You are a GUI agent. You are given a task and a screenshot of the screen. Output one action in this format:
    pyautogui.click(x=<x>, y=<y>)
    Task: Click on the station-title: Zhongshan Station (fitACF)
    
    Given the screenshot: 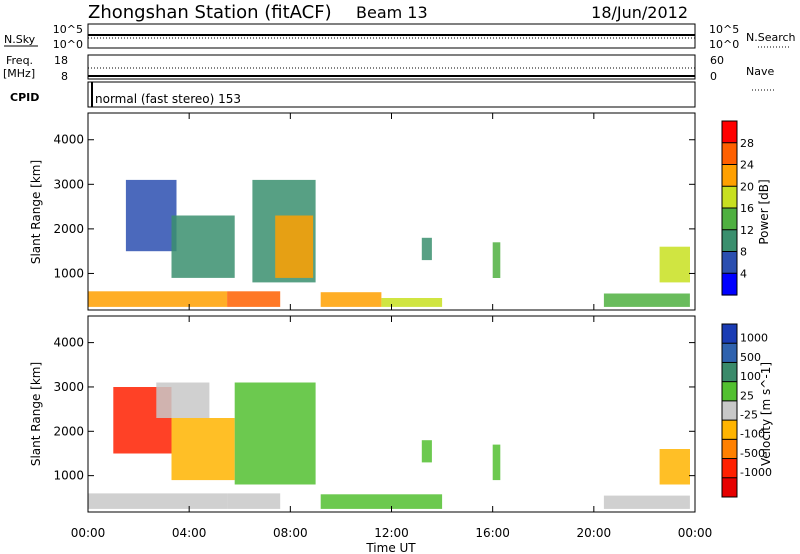 What is the action you would take?
    pyautogui.click(x=210, y=12)
    